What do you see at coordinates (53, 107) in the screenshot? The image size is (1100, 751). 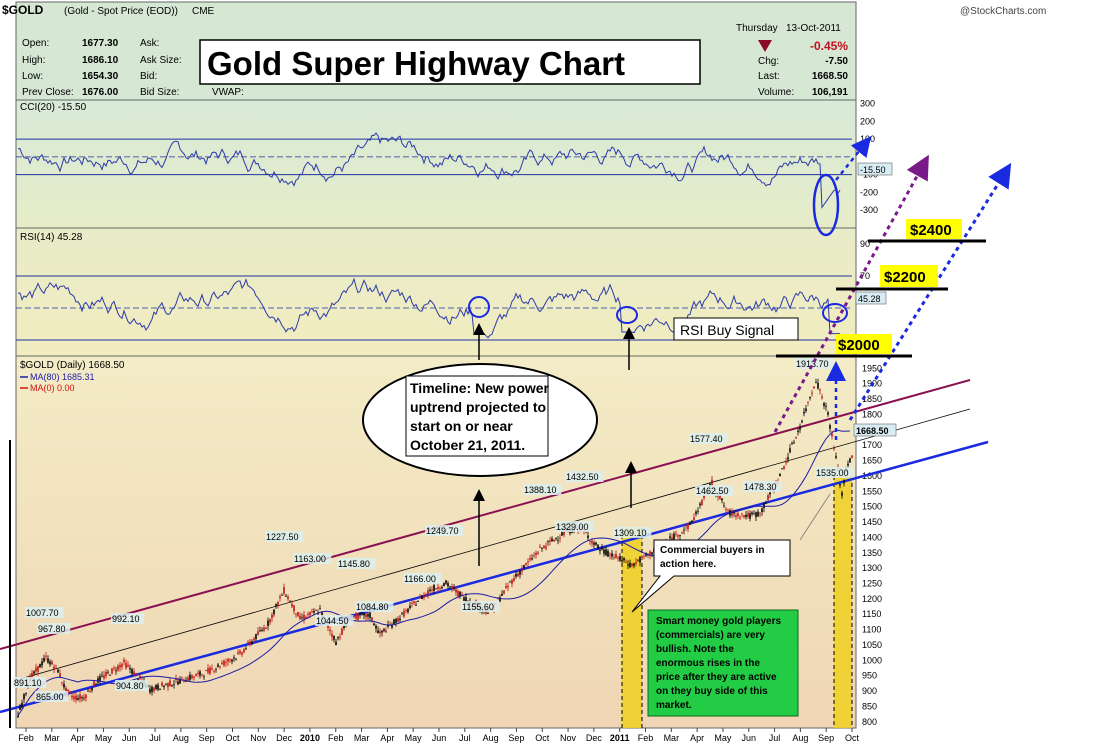 I see `cci-legend: CCI(20) -15.50` at bounding box center [53, 107].